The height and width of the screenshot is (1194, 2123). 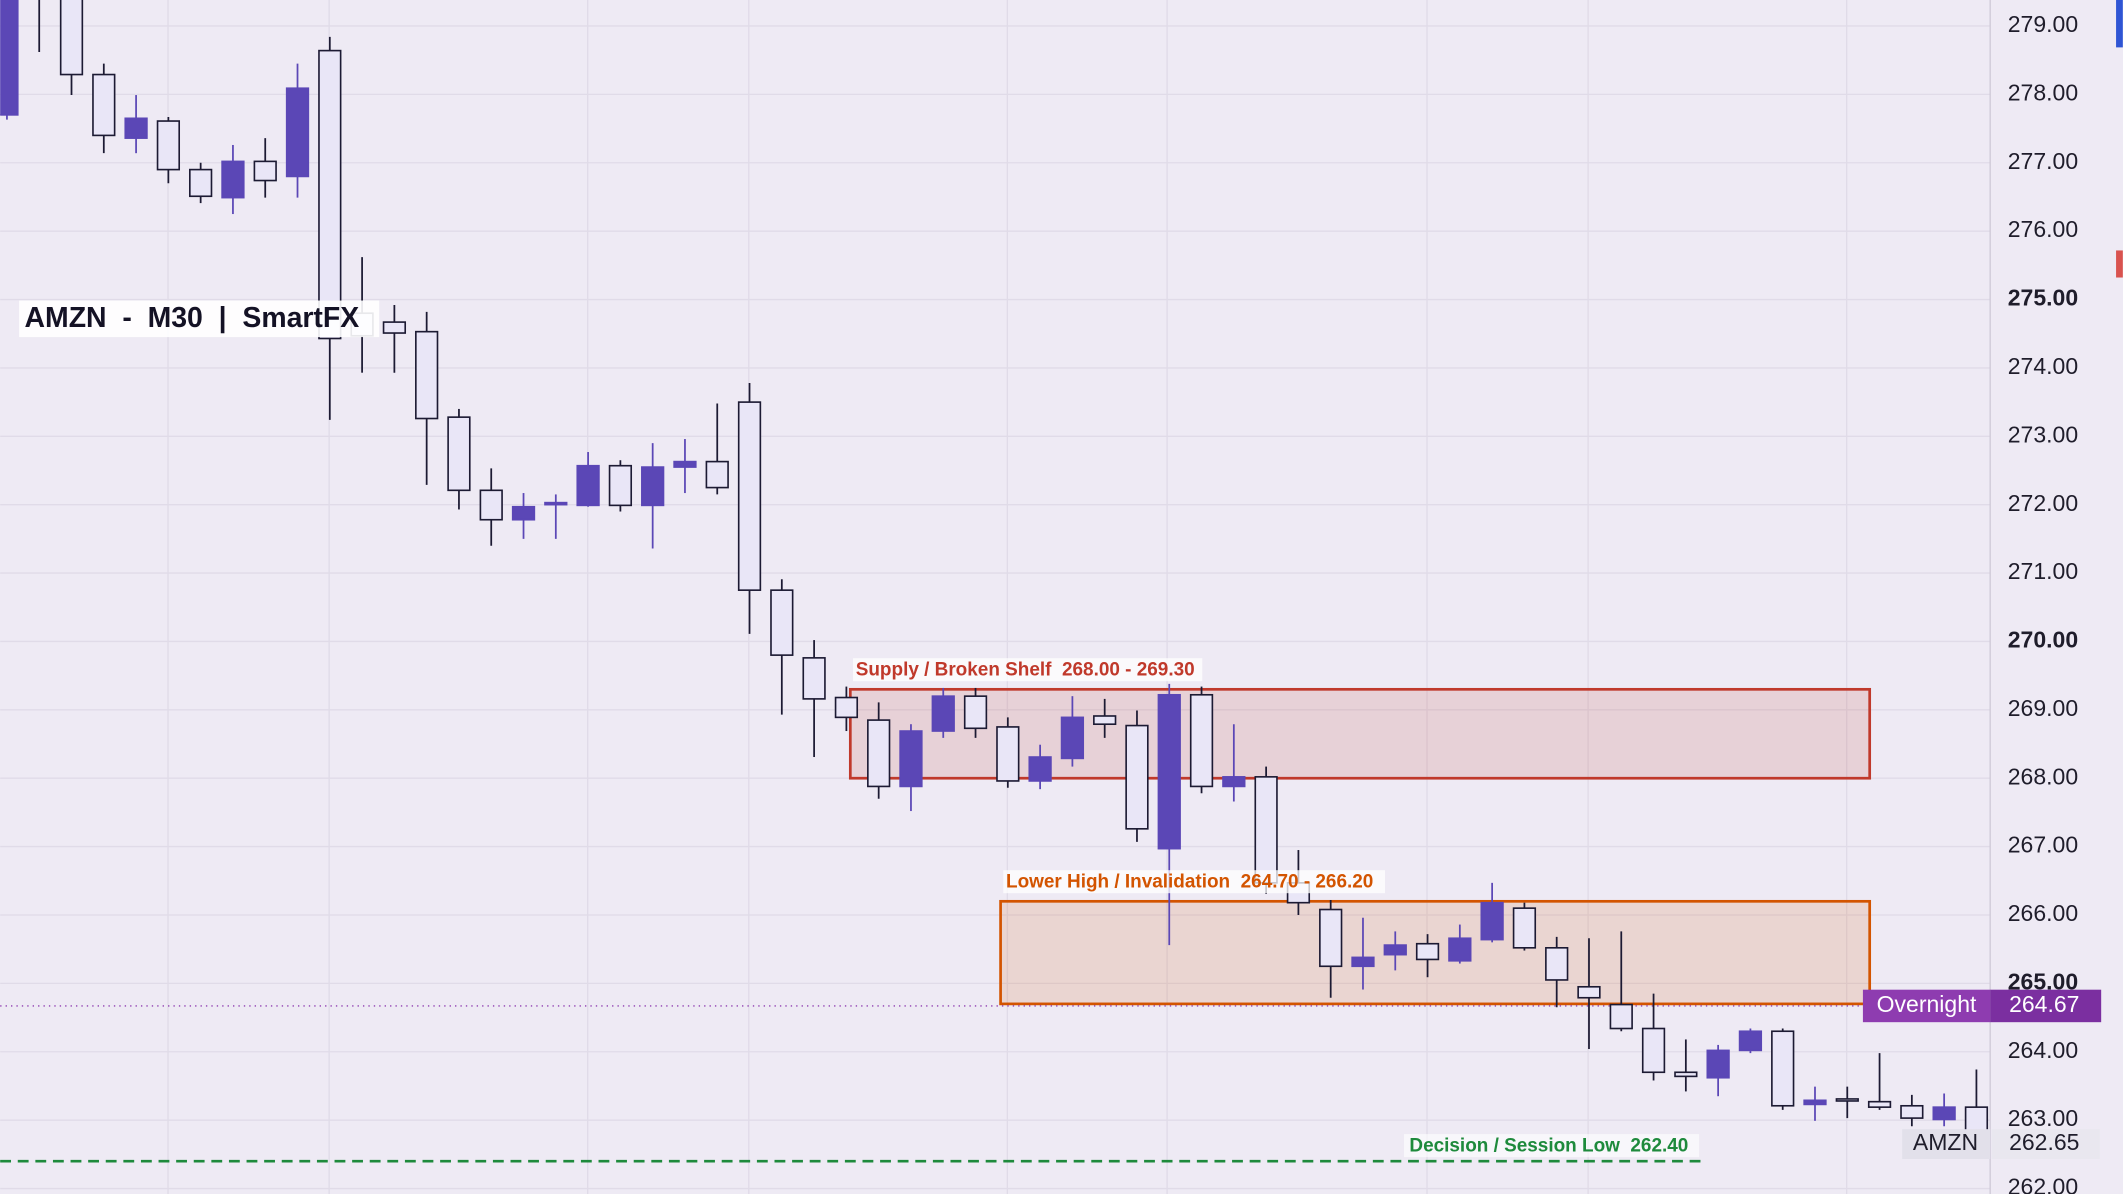 What do you see at coordinates (2043, 640) in the screenshot?
I see `y-tick-label: 270.00` at bounding box center [2043, 640].